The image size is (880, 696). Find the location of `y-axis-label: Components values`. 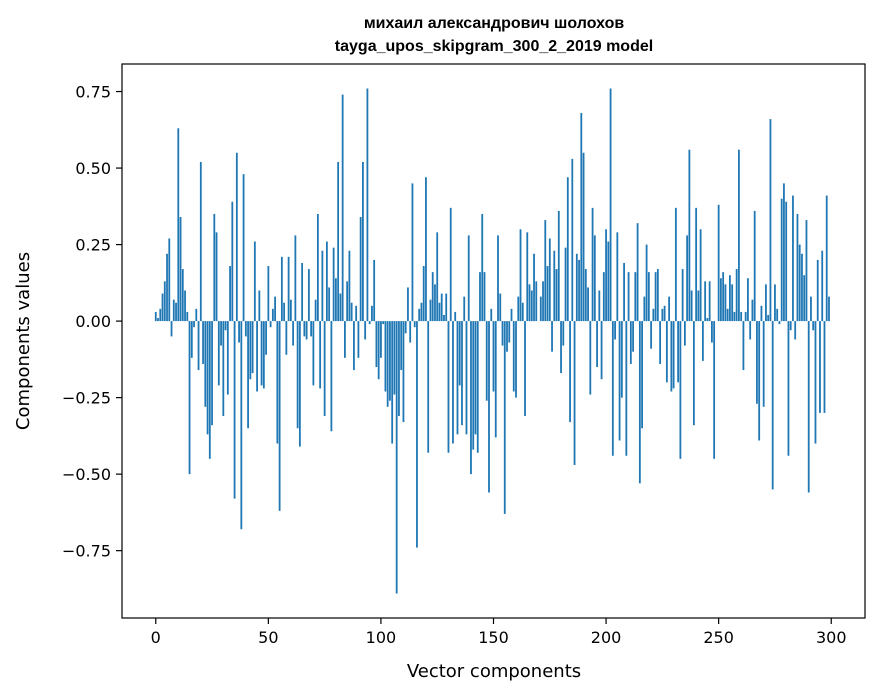

y-axis-label: Components values is located at coordinates (23, 341).